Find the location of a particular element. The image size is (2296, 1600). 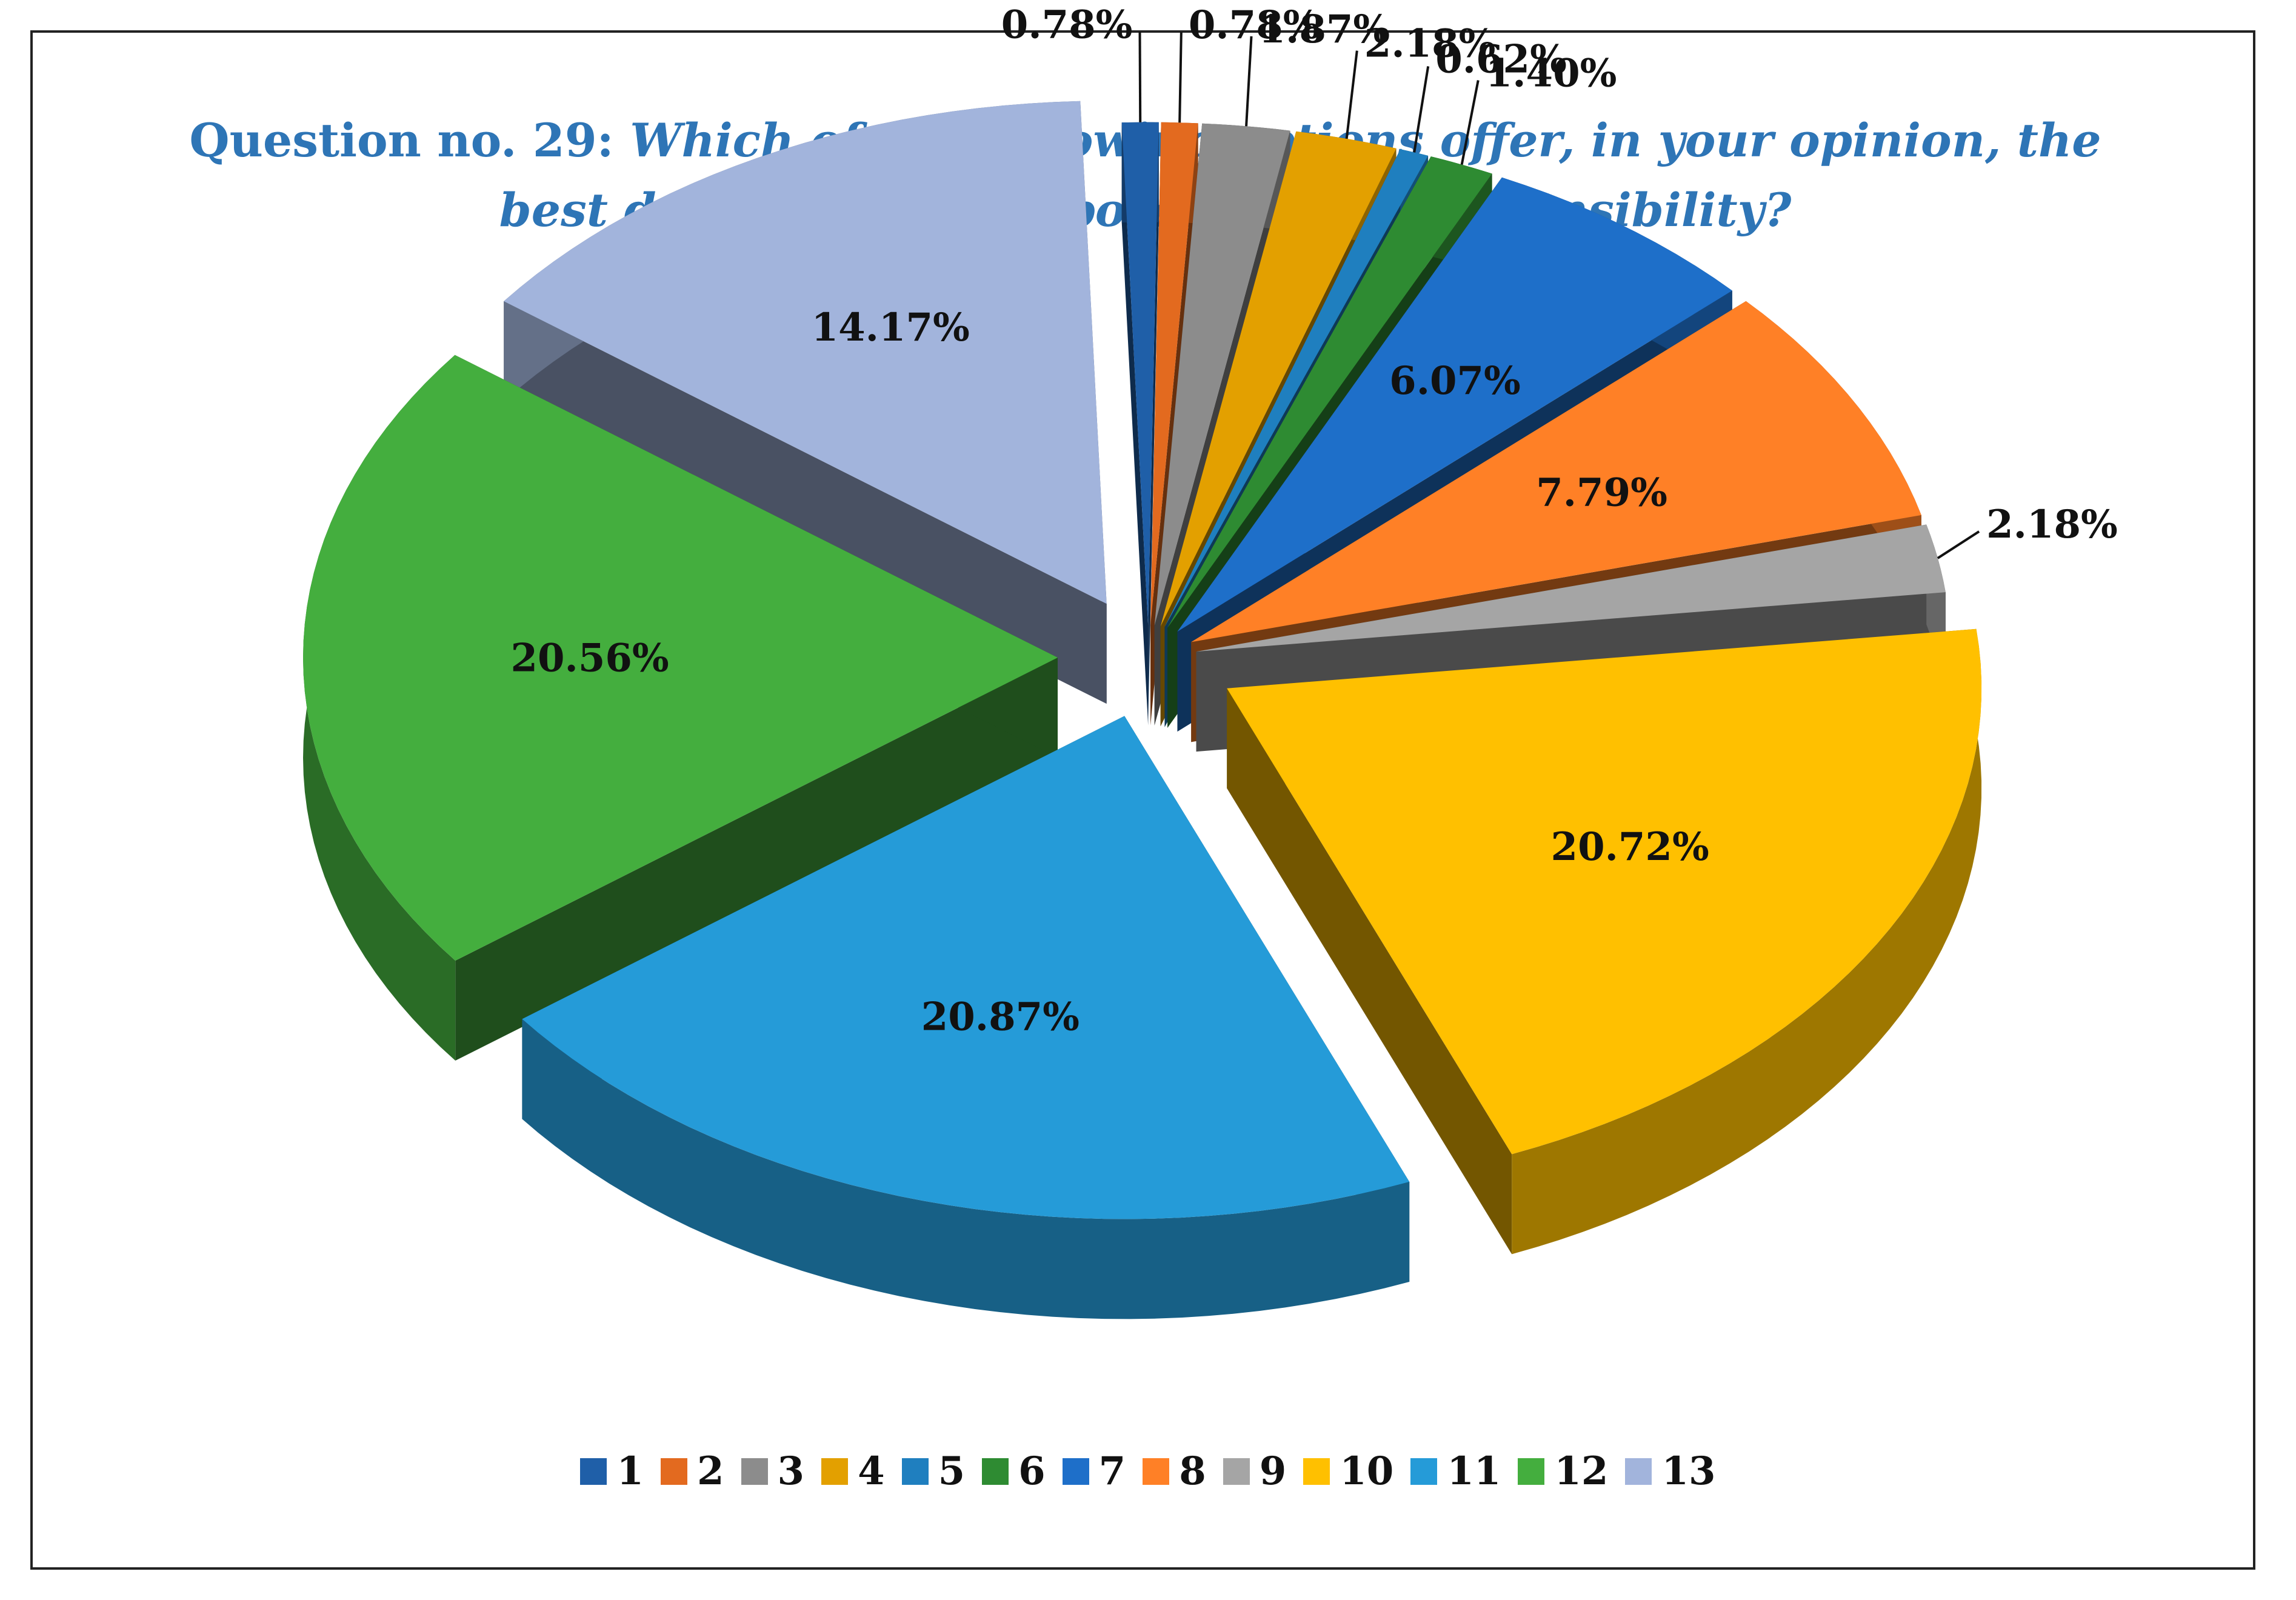

legend-label-5: 5 is located at coordinates (952, 1471).